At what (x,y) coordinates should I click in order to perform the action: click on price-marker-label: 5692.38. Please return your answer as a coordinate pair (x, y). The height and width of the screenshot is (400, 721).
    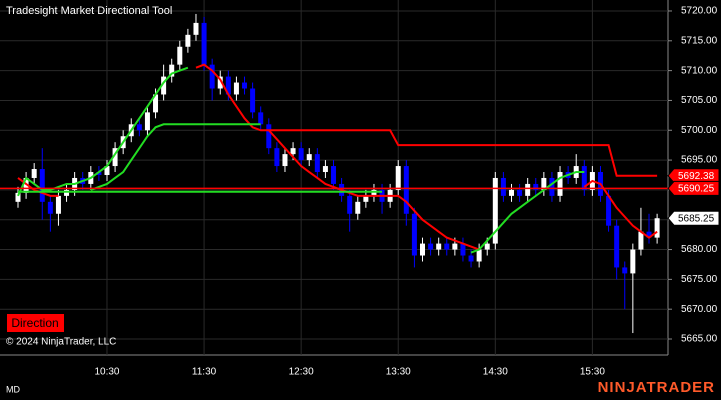
    Looking at the image, I should click on (696, 176).